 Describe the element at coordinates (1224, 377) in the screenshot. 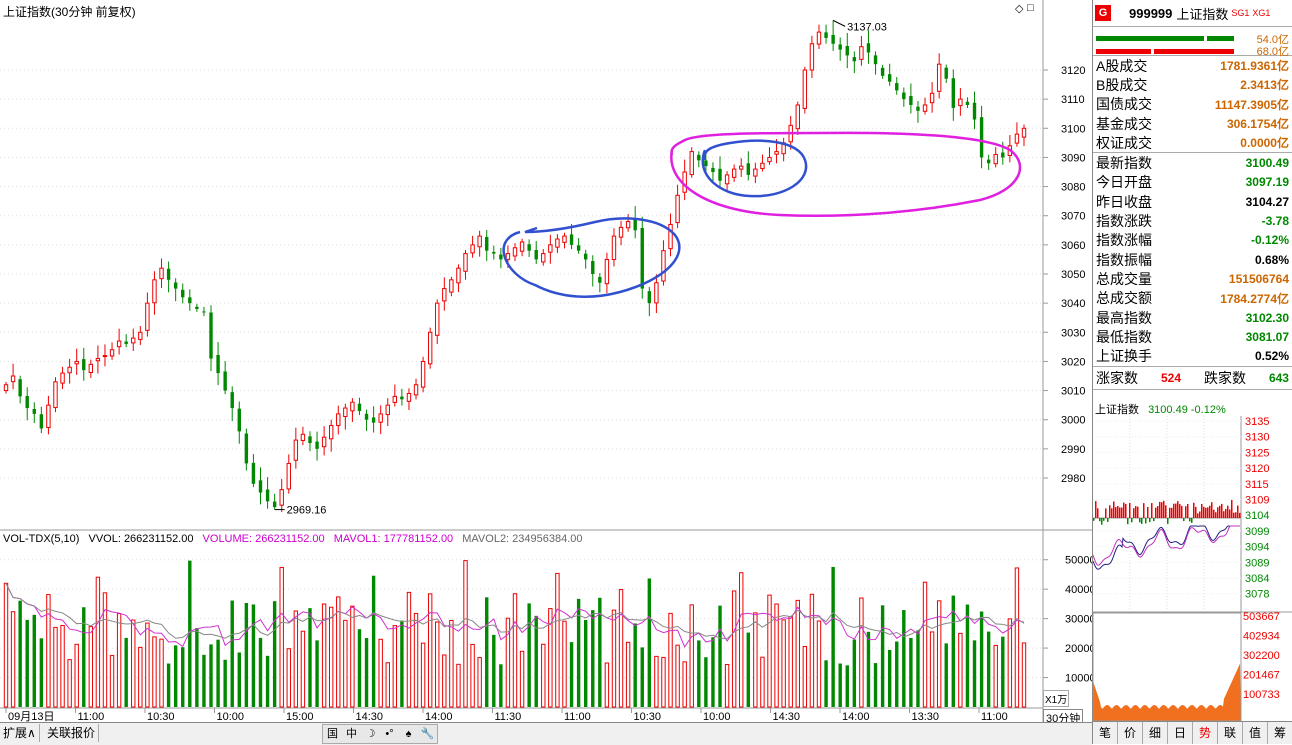

I see `down-count-label: 跌家数` at that location.